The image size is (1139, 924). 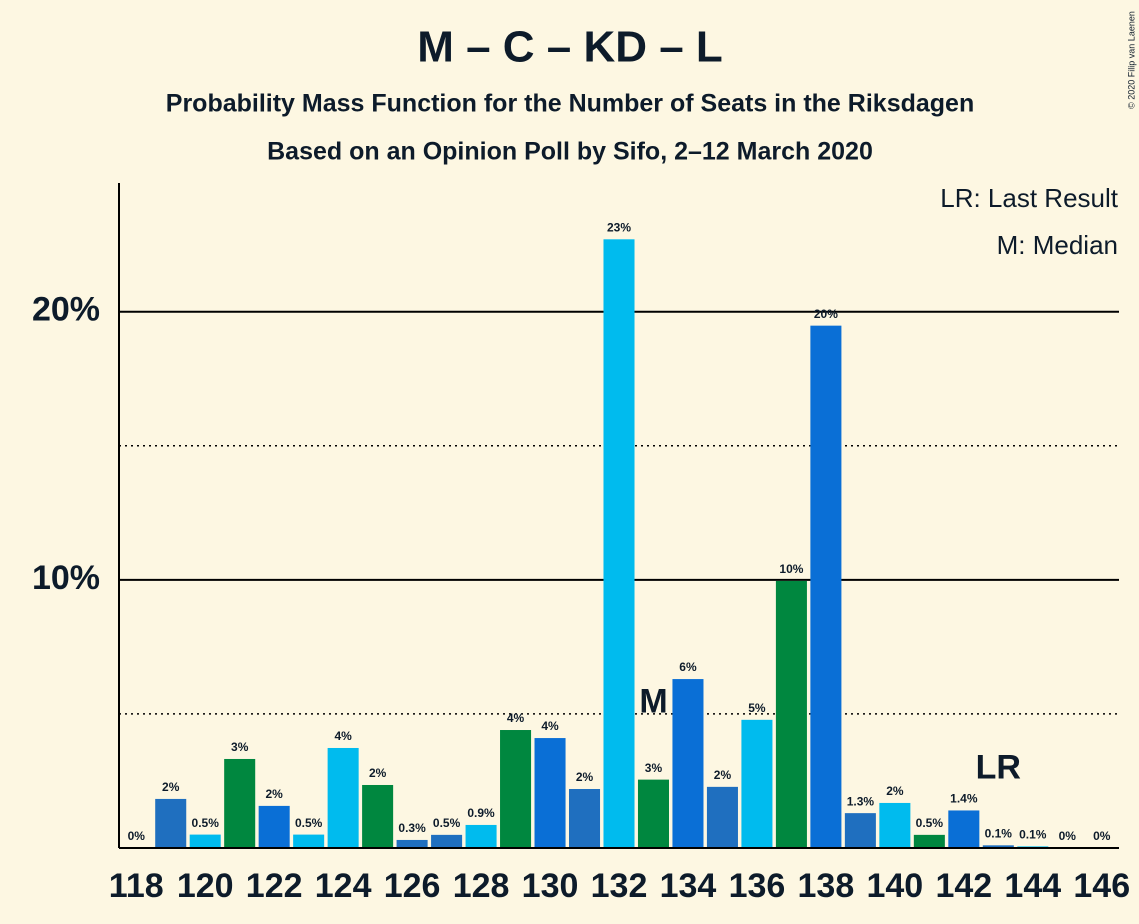 I want to click on value-label: 6%, so click(x=688, y=667).